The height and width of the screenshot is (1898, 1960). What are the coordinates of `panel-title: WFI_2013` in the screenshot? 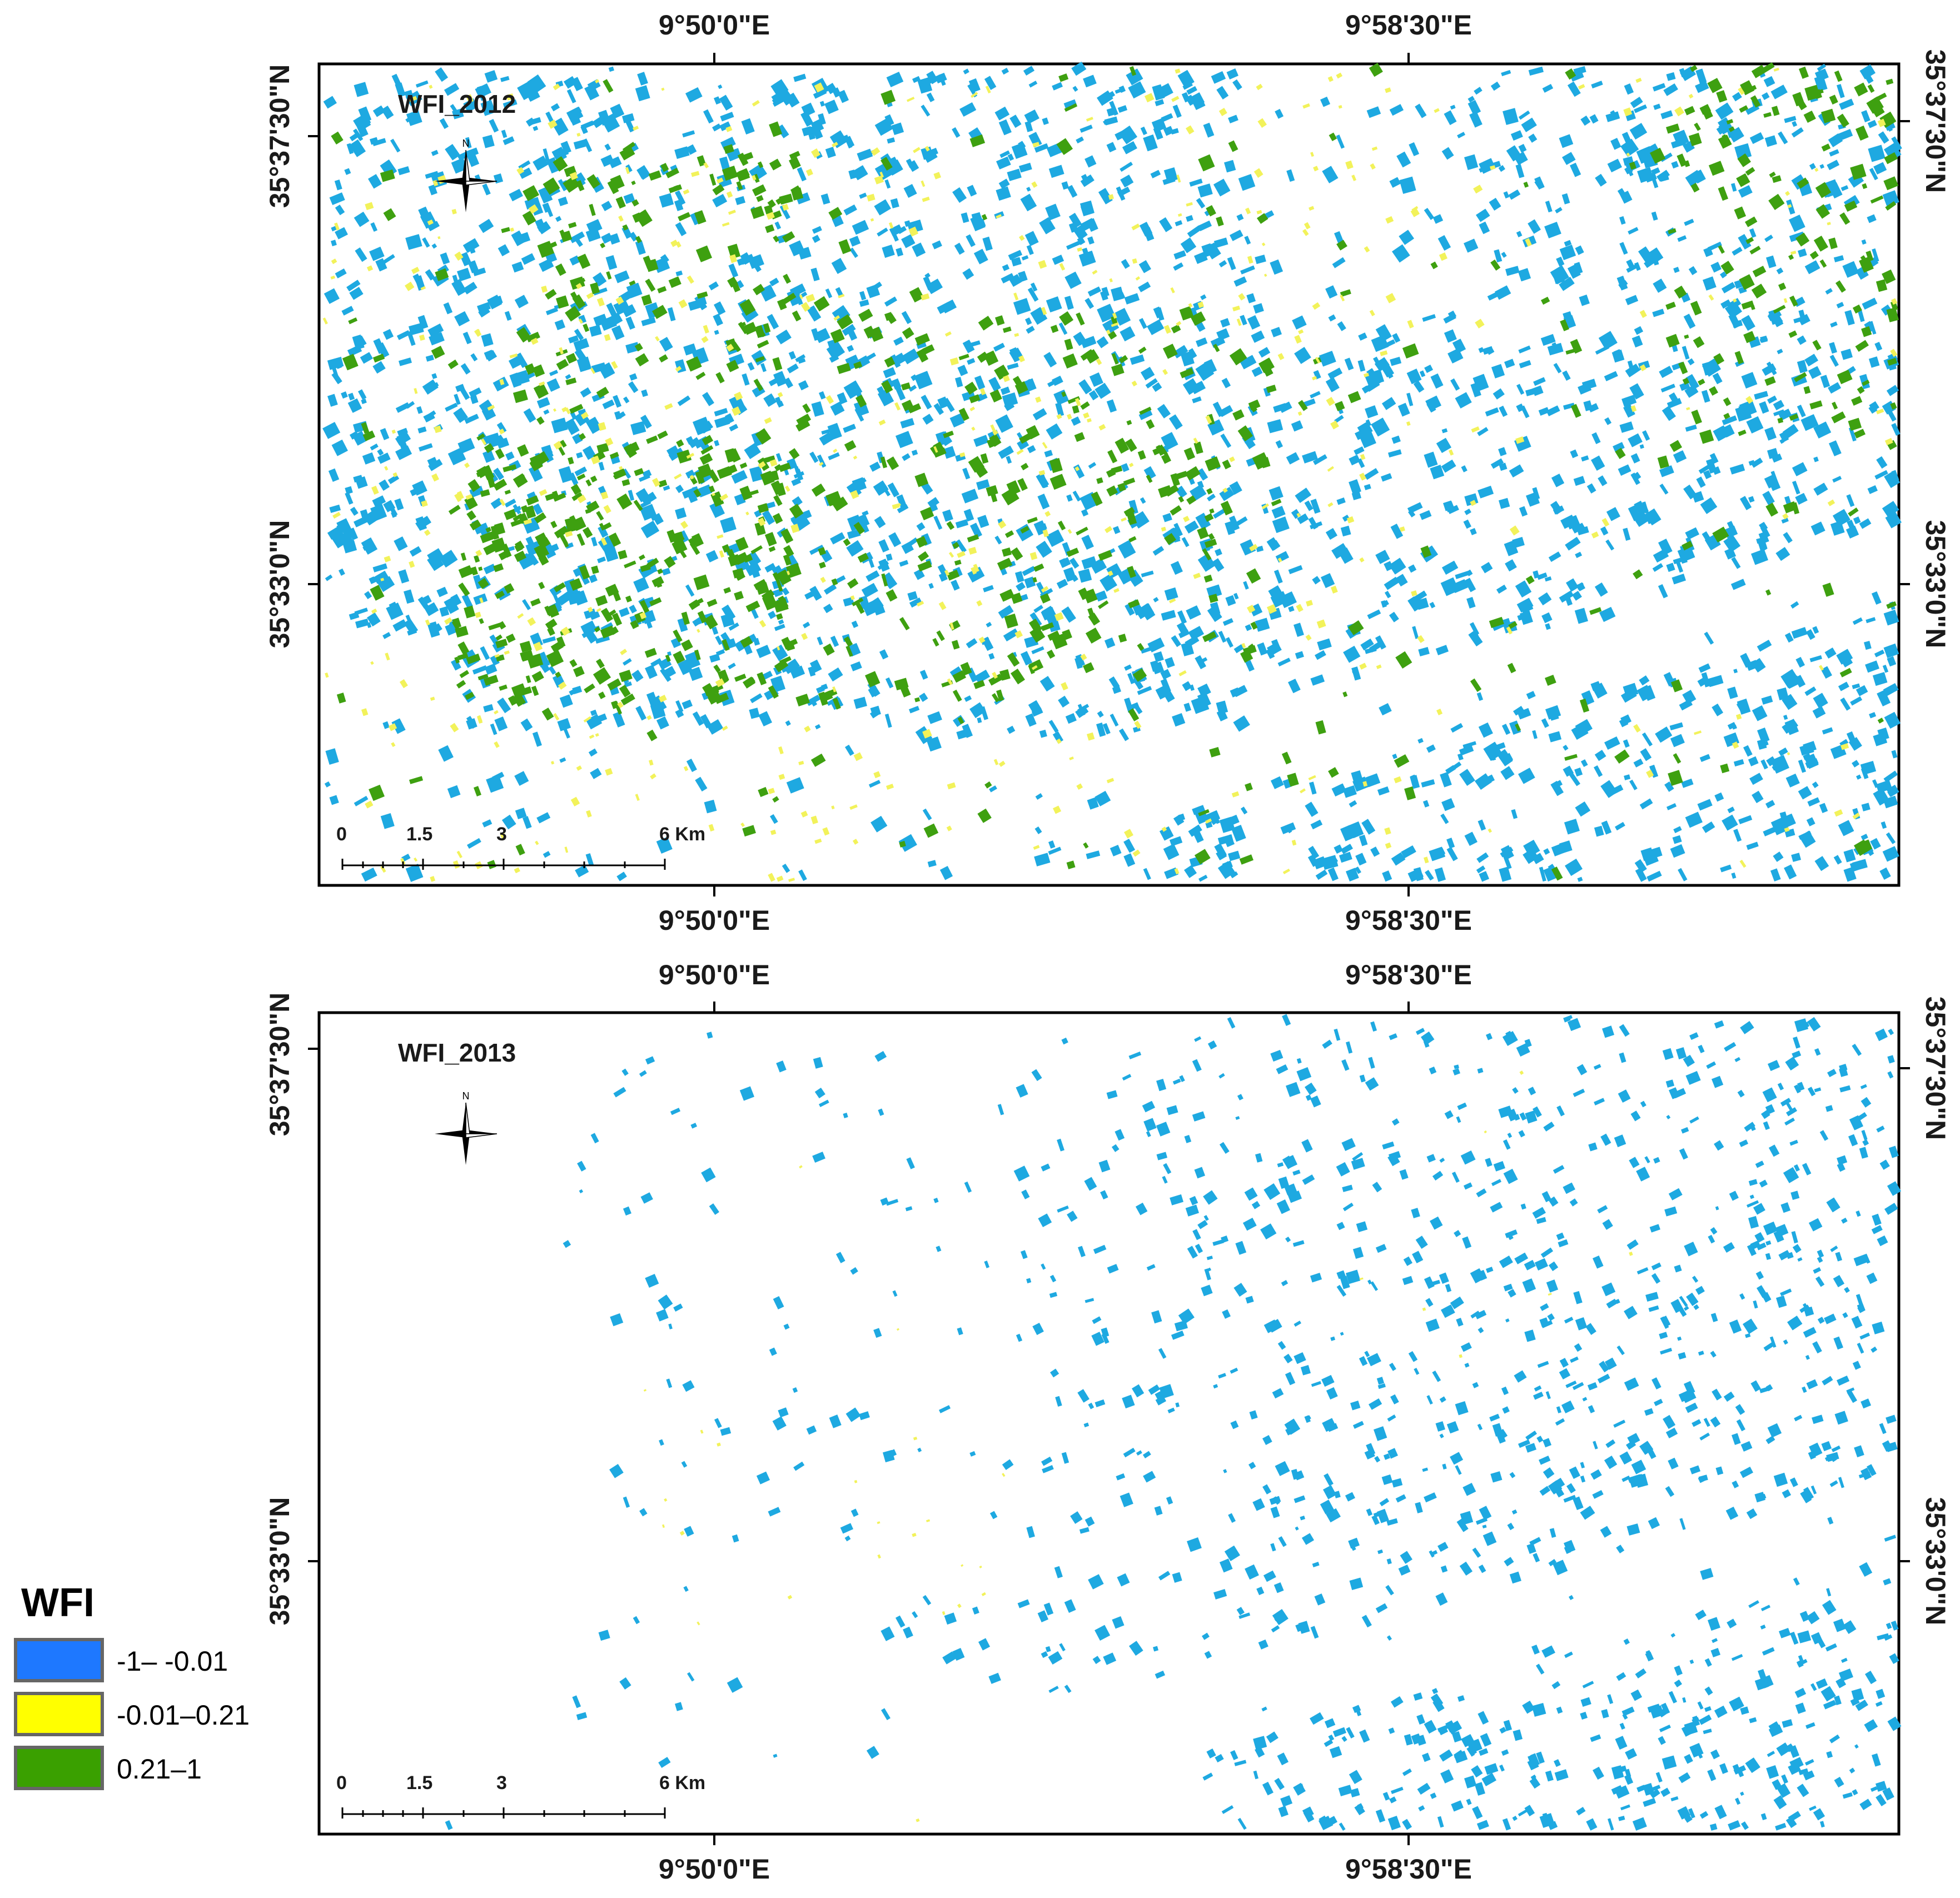 It's located at (457, 1052).